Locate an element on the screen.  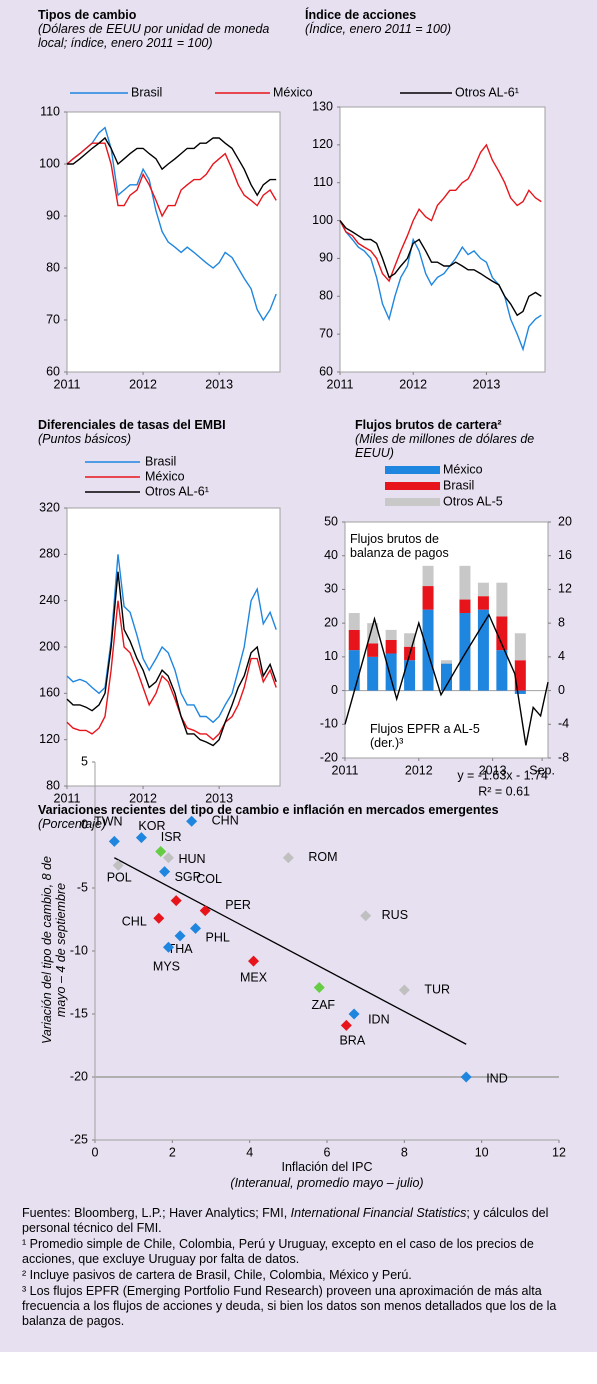
point-label: PHL is located at coordinates (218, 938).